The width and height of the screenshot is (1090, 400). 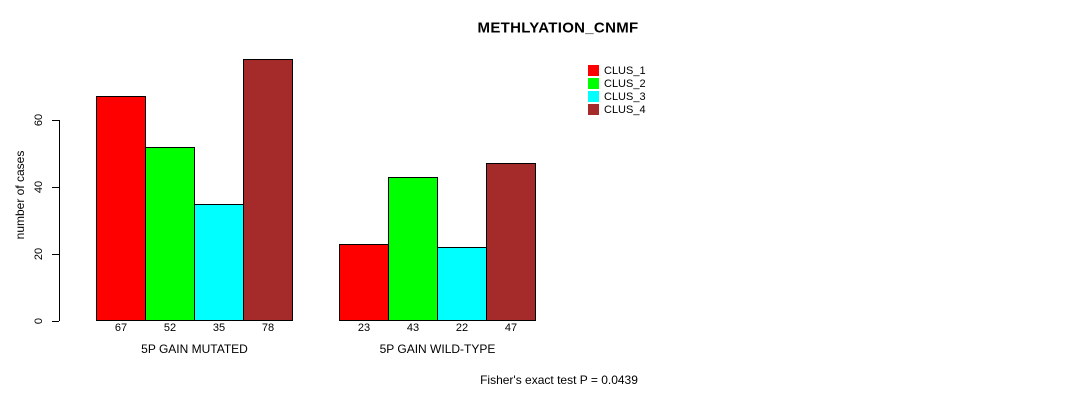 I want to click on bar-clus_4-5p-gain-wild-type, so click(x=511, y=242).